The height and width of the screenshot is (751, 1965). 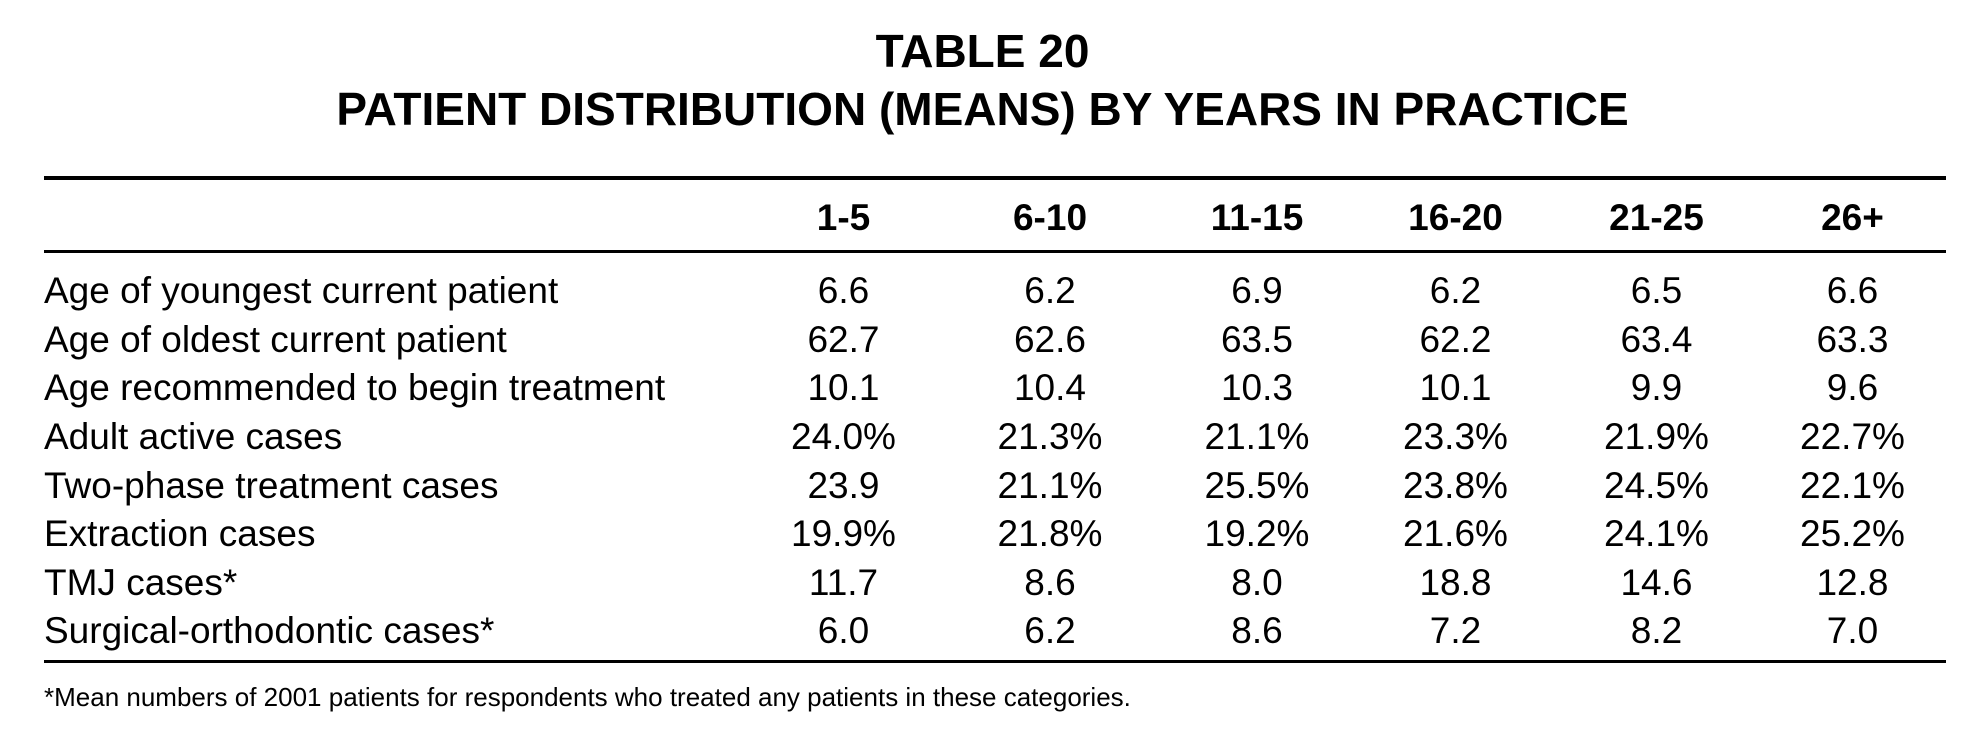 What do you see at coordinates (355, 388) in the screenshot?
I see `row-label: Age recommended to begin treatment` at bounding box center [355, 388].